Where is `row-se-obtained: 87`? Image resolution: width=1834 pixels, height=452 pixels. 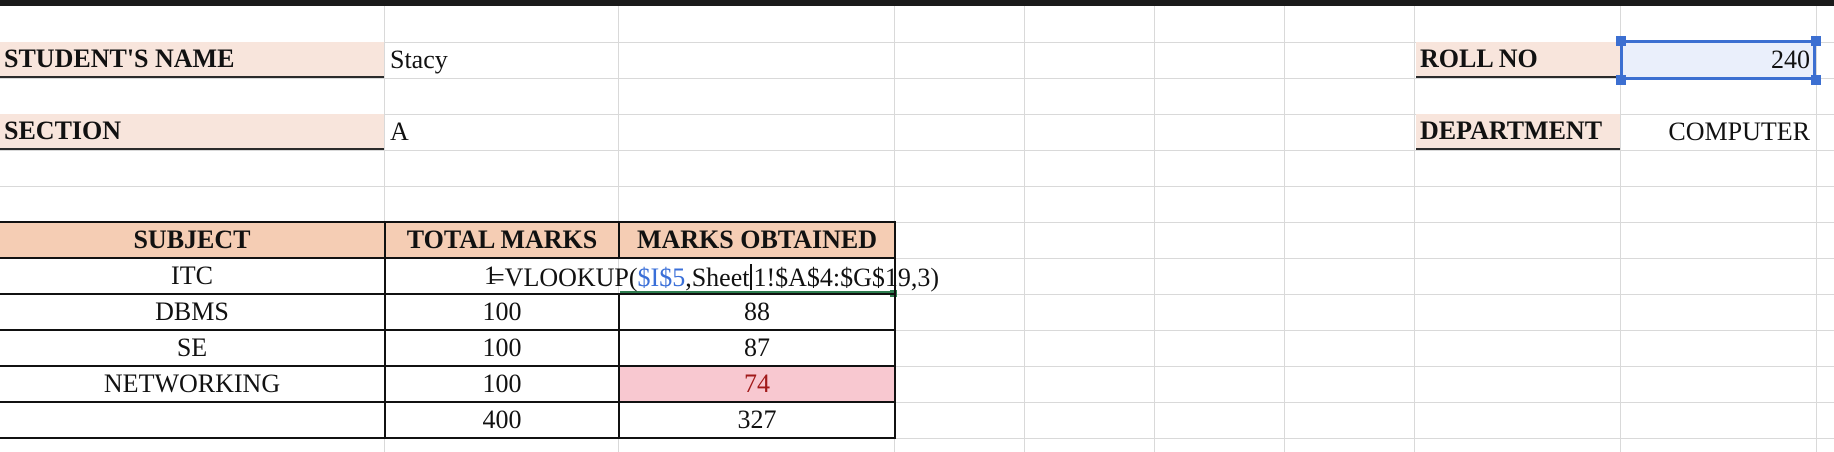 row-se-obtained: 87 is located at coordinates (757, 347).